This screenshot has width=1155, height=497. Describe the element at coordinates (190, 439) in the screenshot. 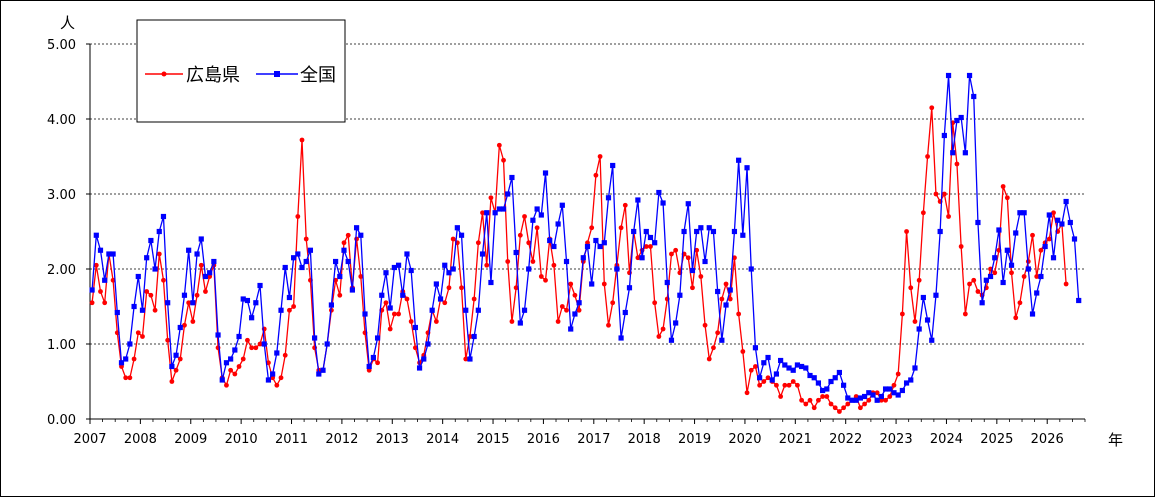

I see `x-tick-label: 2009` at that location.